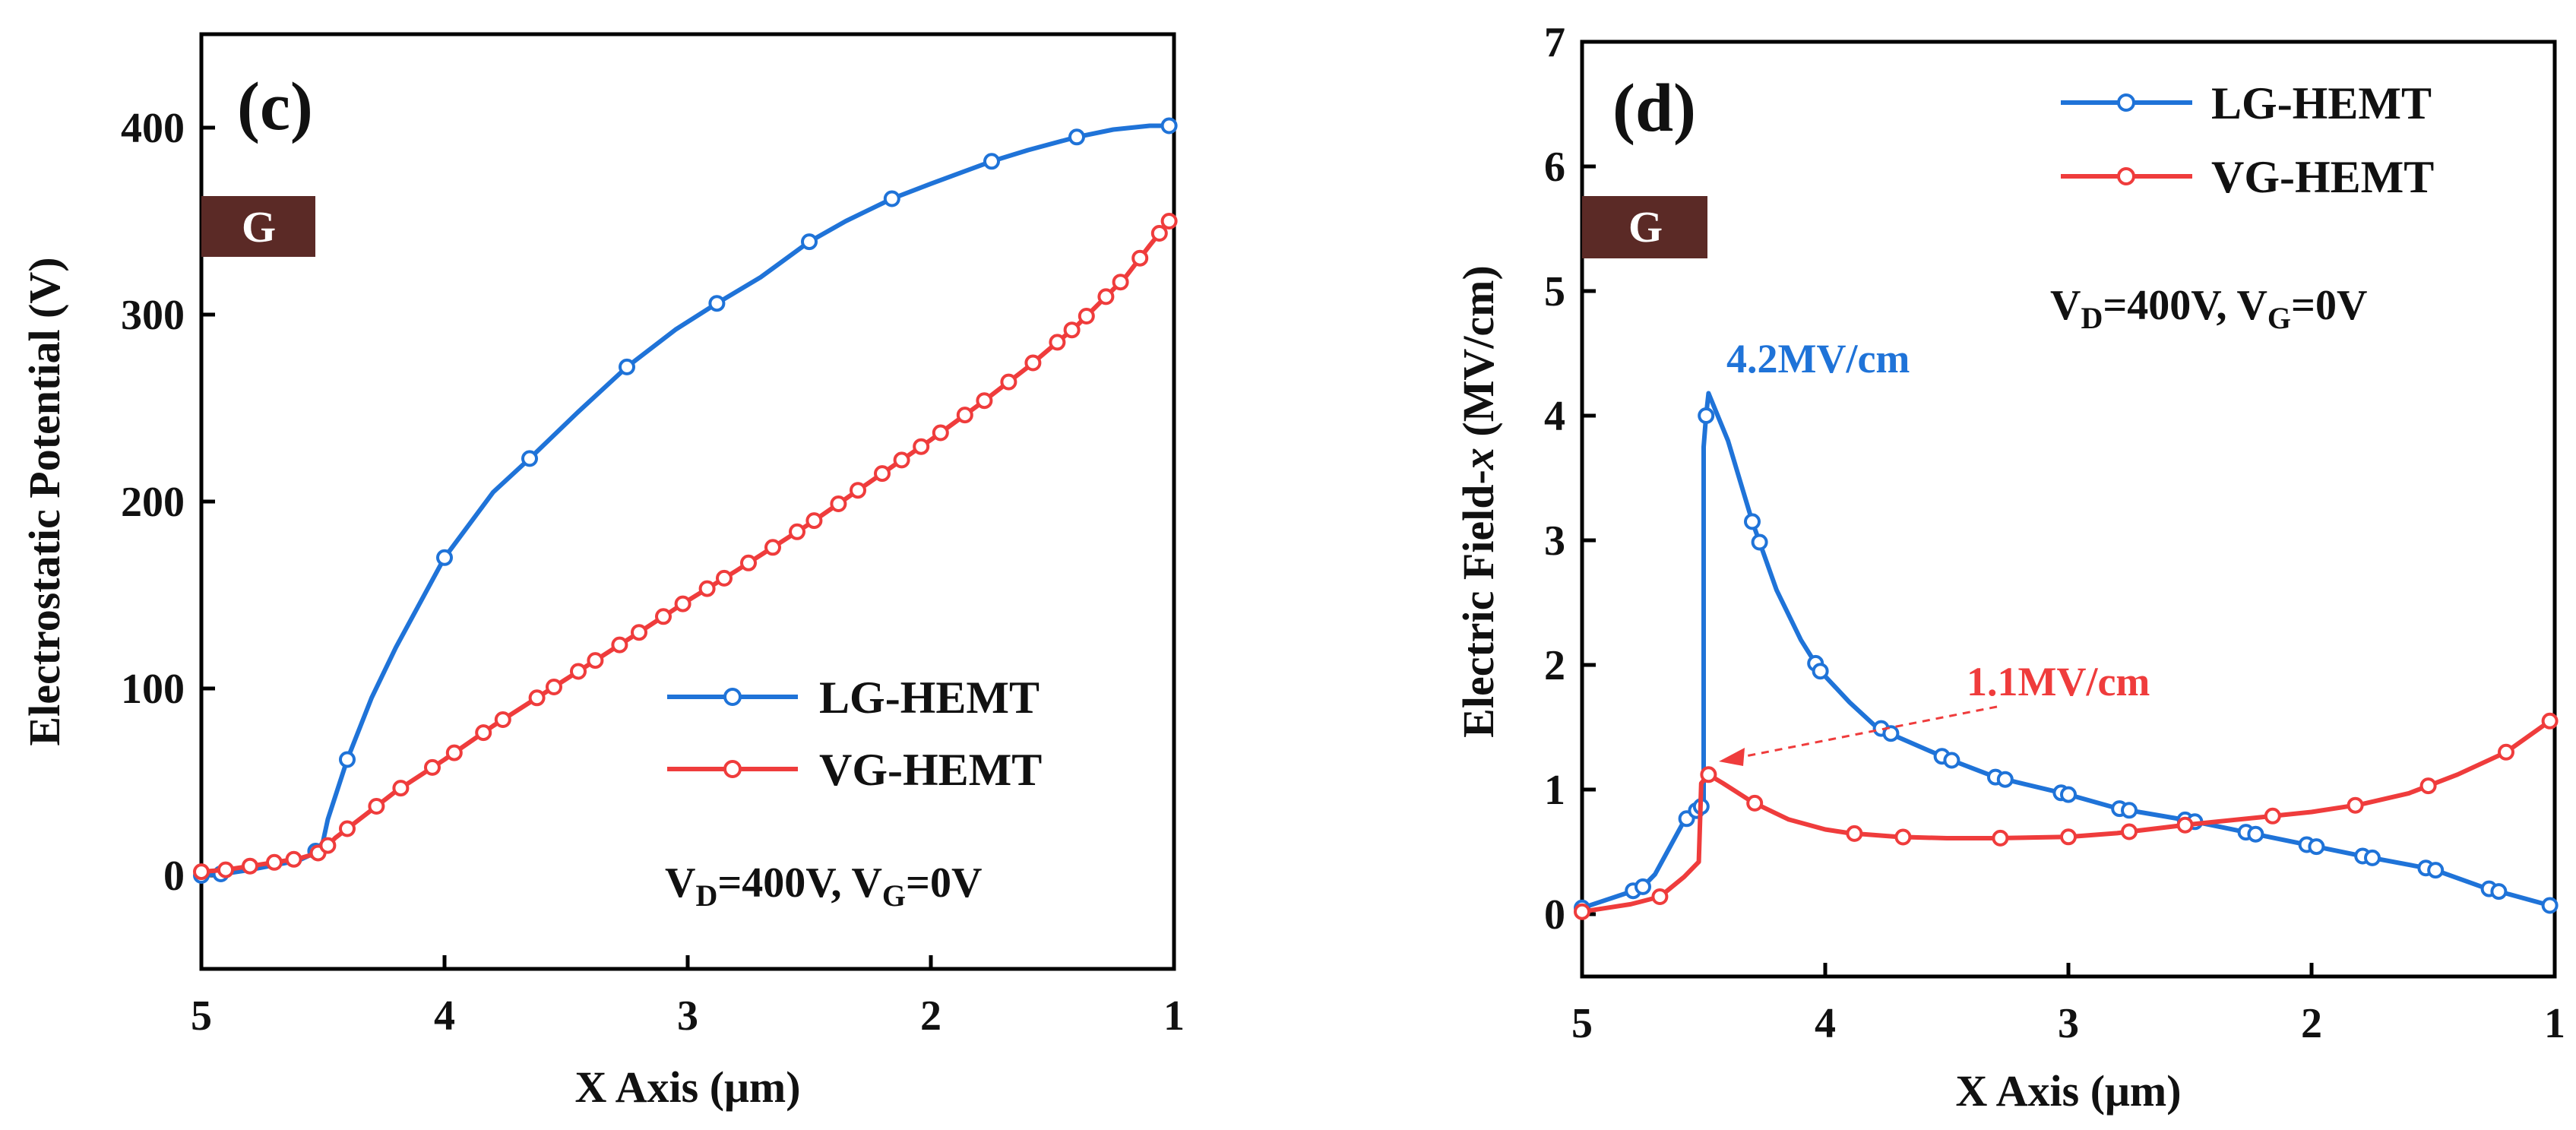  What do you see at coordinates (2068, 1005) in the screenshot?
I see `panel-d-x-ticks: 5 4 3 2 1` at bounding box center [2068, 1005].